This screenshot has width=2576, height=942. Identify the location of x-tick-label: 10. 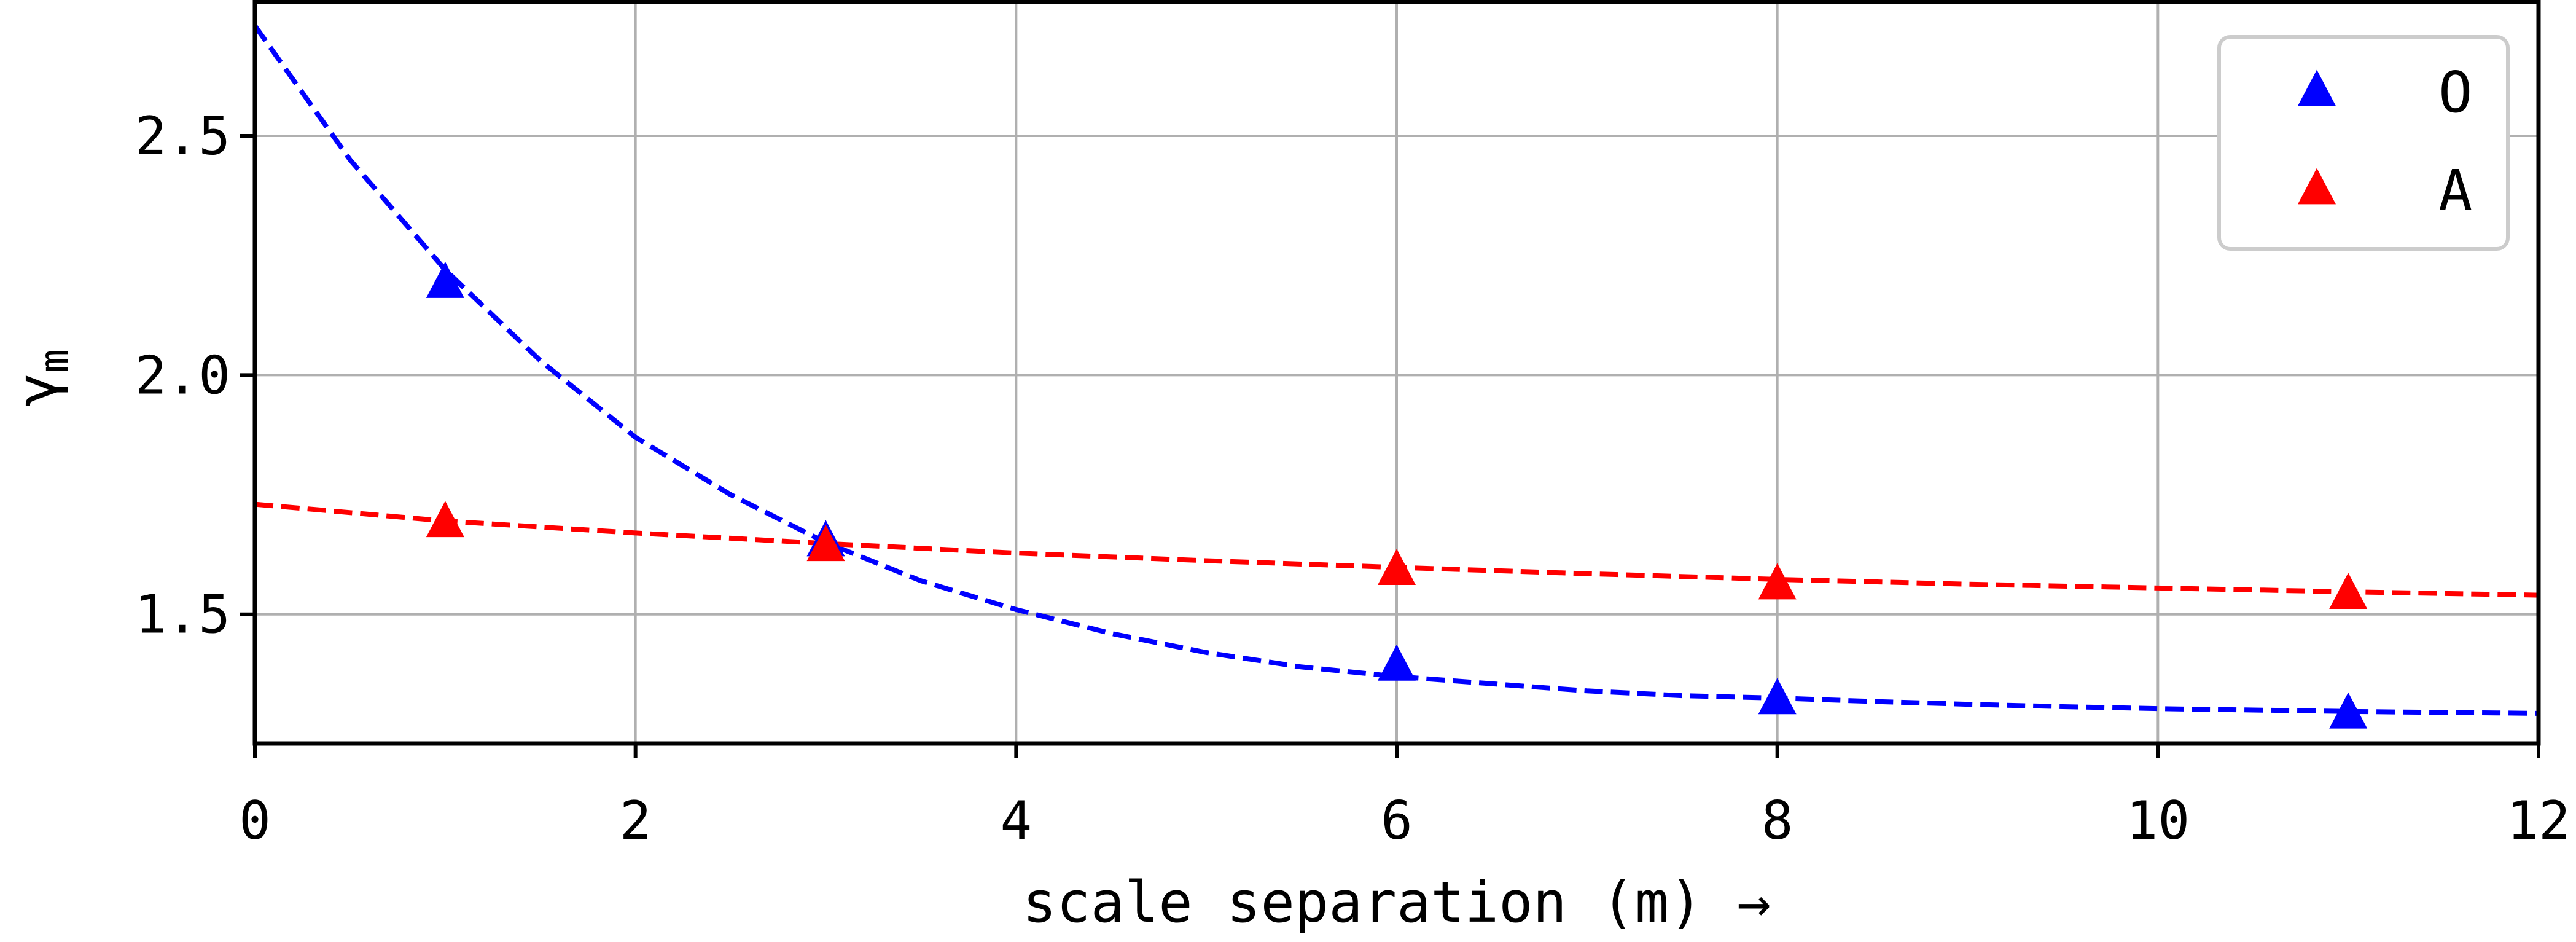
(2158, 821).